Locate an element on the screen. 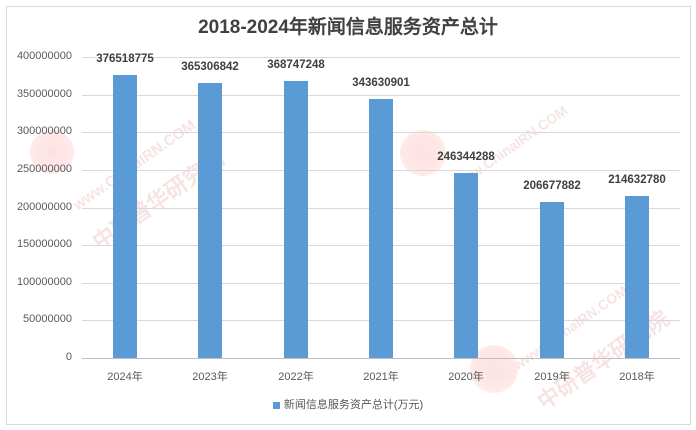 This screenshot has width=696, height=430. y-tick-label: 150000000 is located at coordinates (44, 244).